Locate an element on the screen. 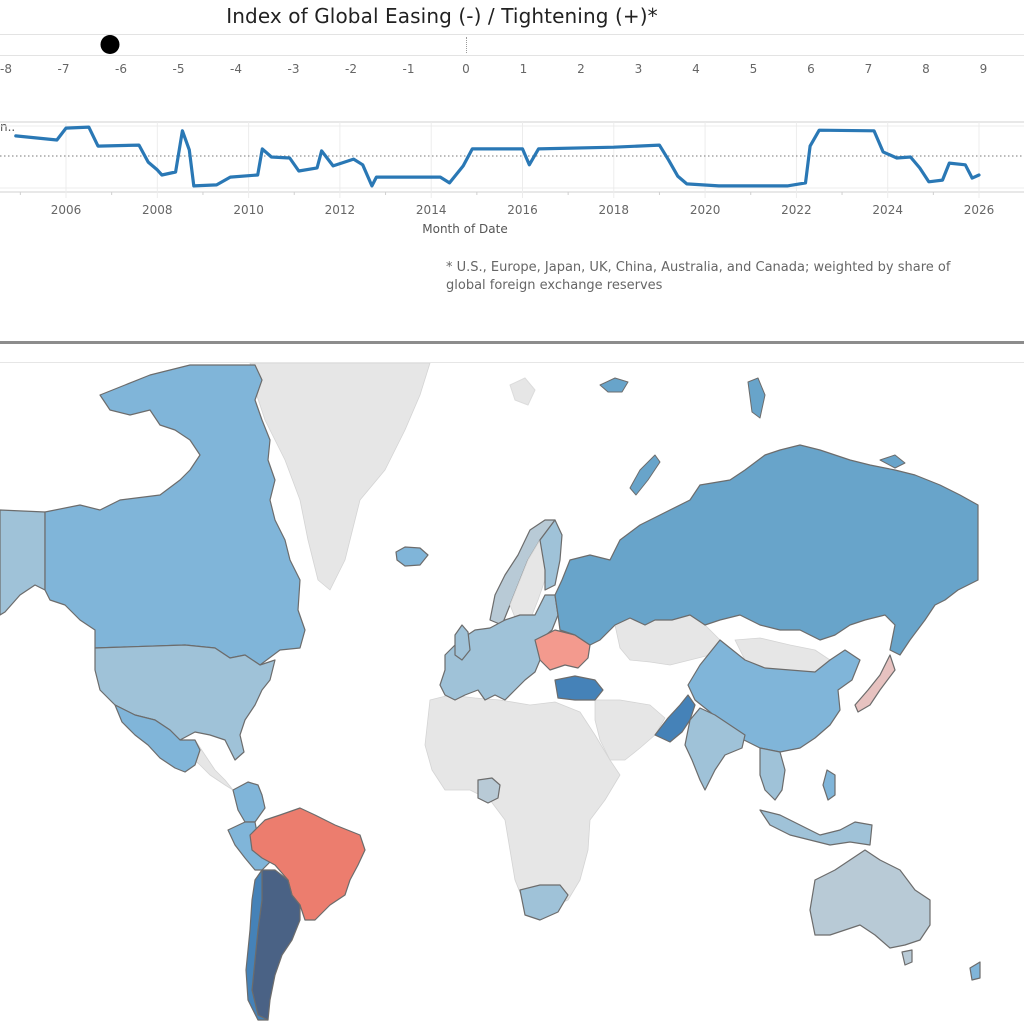  axis-tick-label: -1 is located at coordinates (408, 69).